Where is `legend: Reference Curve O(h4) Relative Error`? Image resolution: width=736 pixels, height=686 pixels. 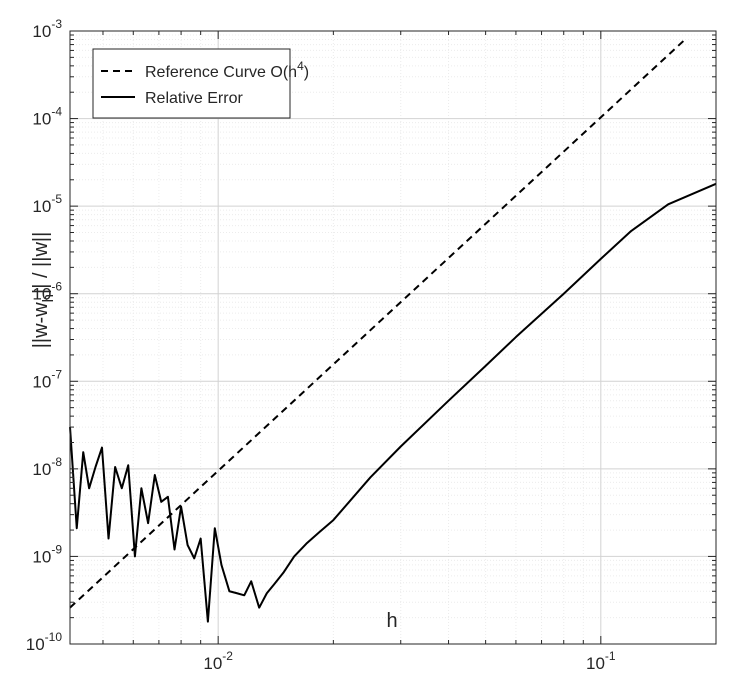 legend: Reference Curve O(h4) Relative Error is located at coordinates (200, 83).